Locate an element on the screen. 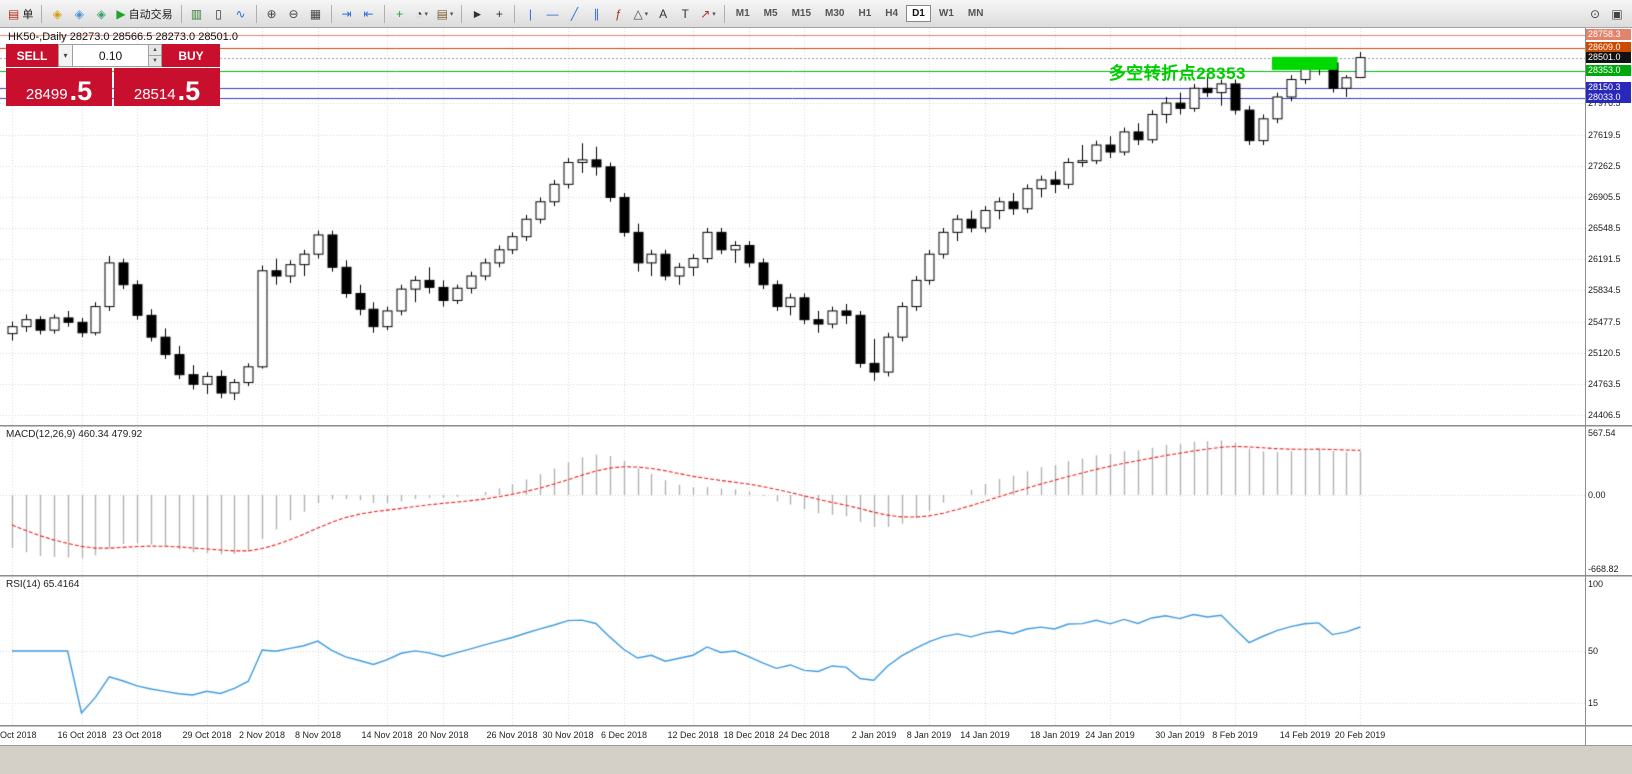  tile-windows-icon-glyph: ▦ is located at coordinates (315, 13).